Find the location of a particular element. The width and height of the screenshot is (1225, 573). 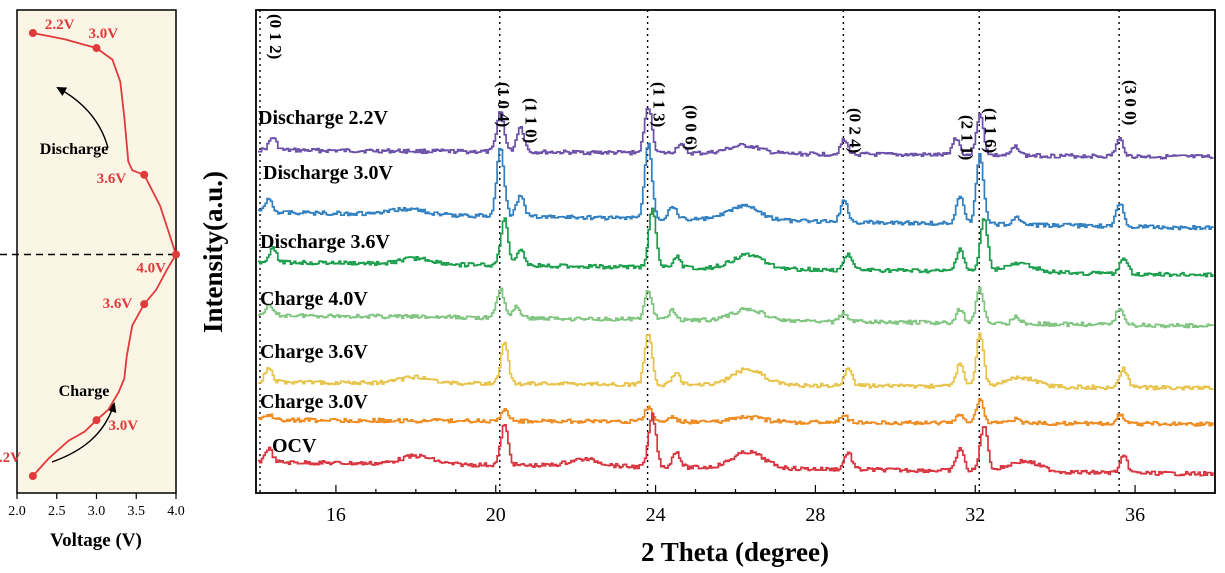

voltage-x-axis: 2.0 2.5 3.0 3.5 4.0 is located at coordinates (96, 506).